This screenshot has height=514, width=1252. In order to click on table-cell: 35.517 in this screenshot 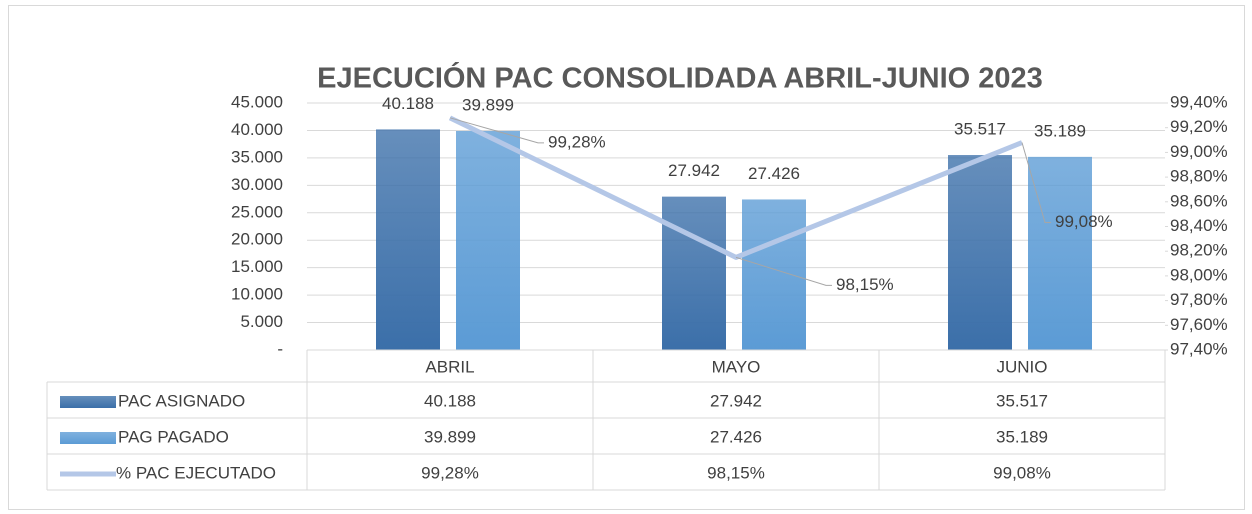, I will do `click(1022, 400)`.